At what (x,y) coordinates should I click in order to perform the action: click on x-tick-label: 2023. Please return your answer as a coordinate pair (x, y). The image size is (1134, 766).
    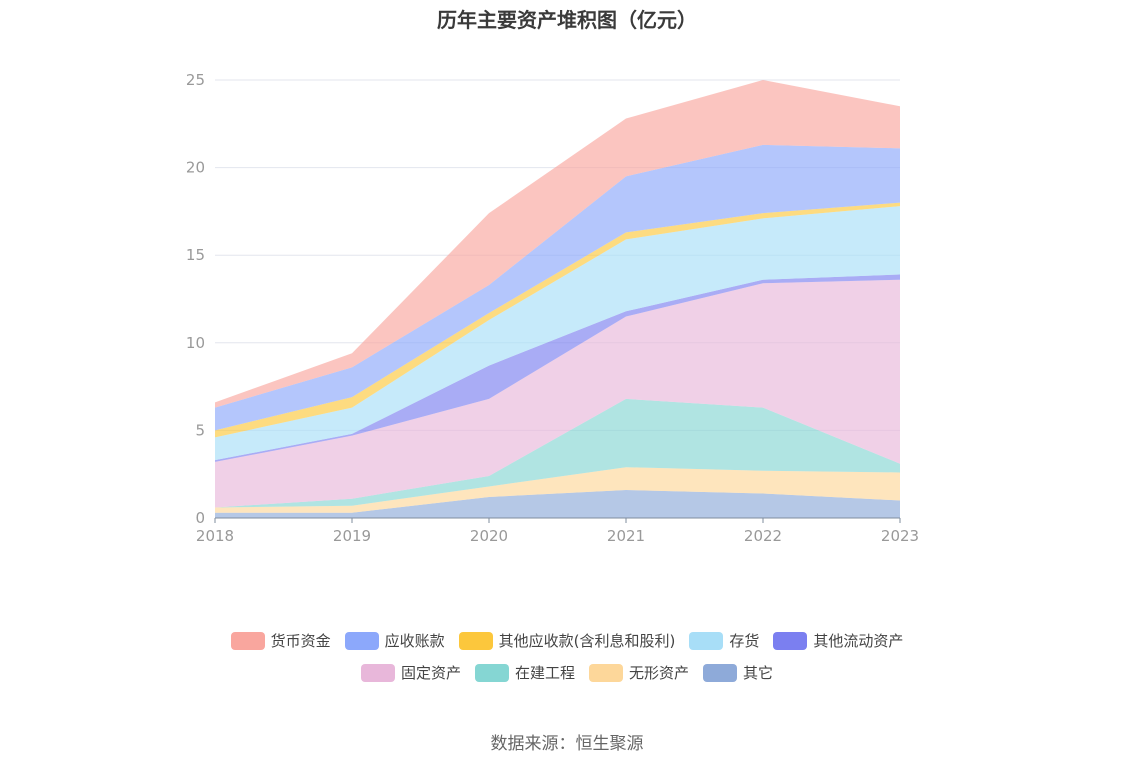
    Looking at the image, I should click on (900, 536).